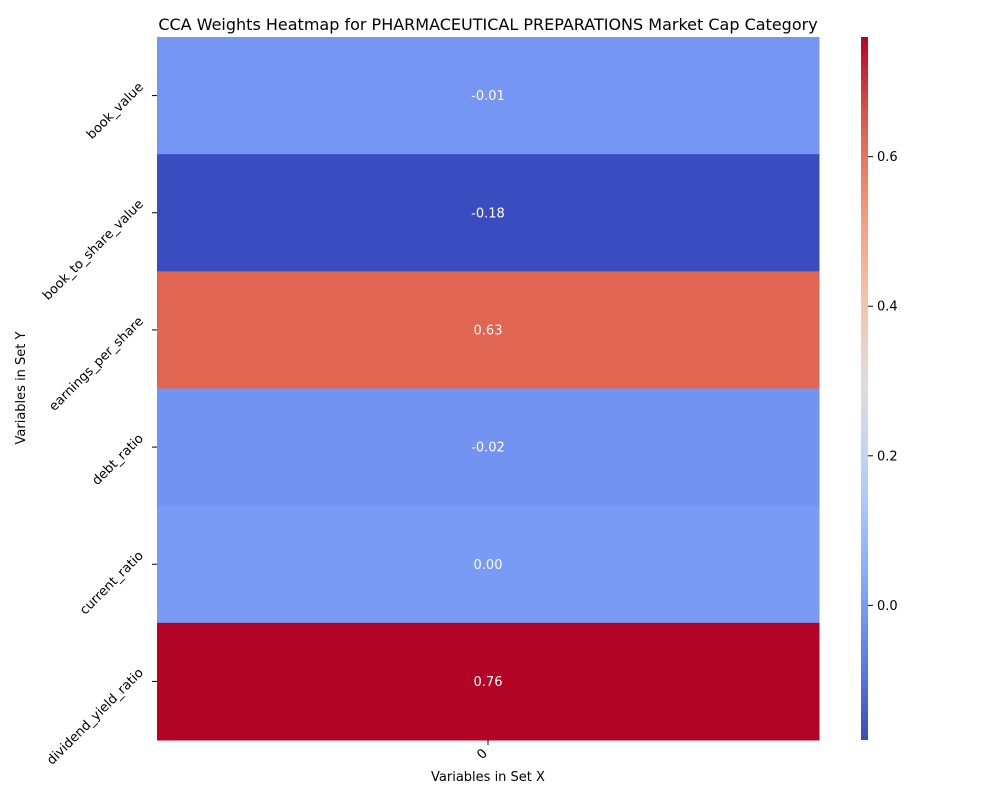 The image size is (1000, 800). I want to click on x-axis-ticks: 0, so click(482, 751).